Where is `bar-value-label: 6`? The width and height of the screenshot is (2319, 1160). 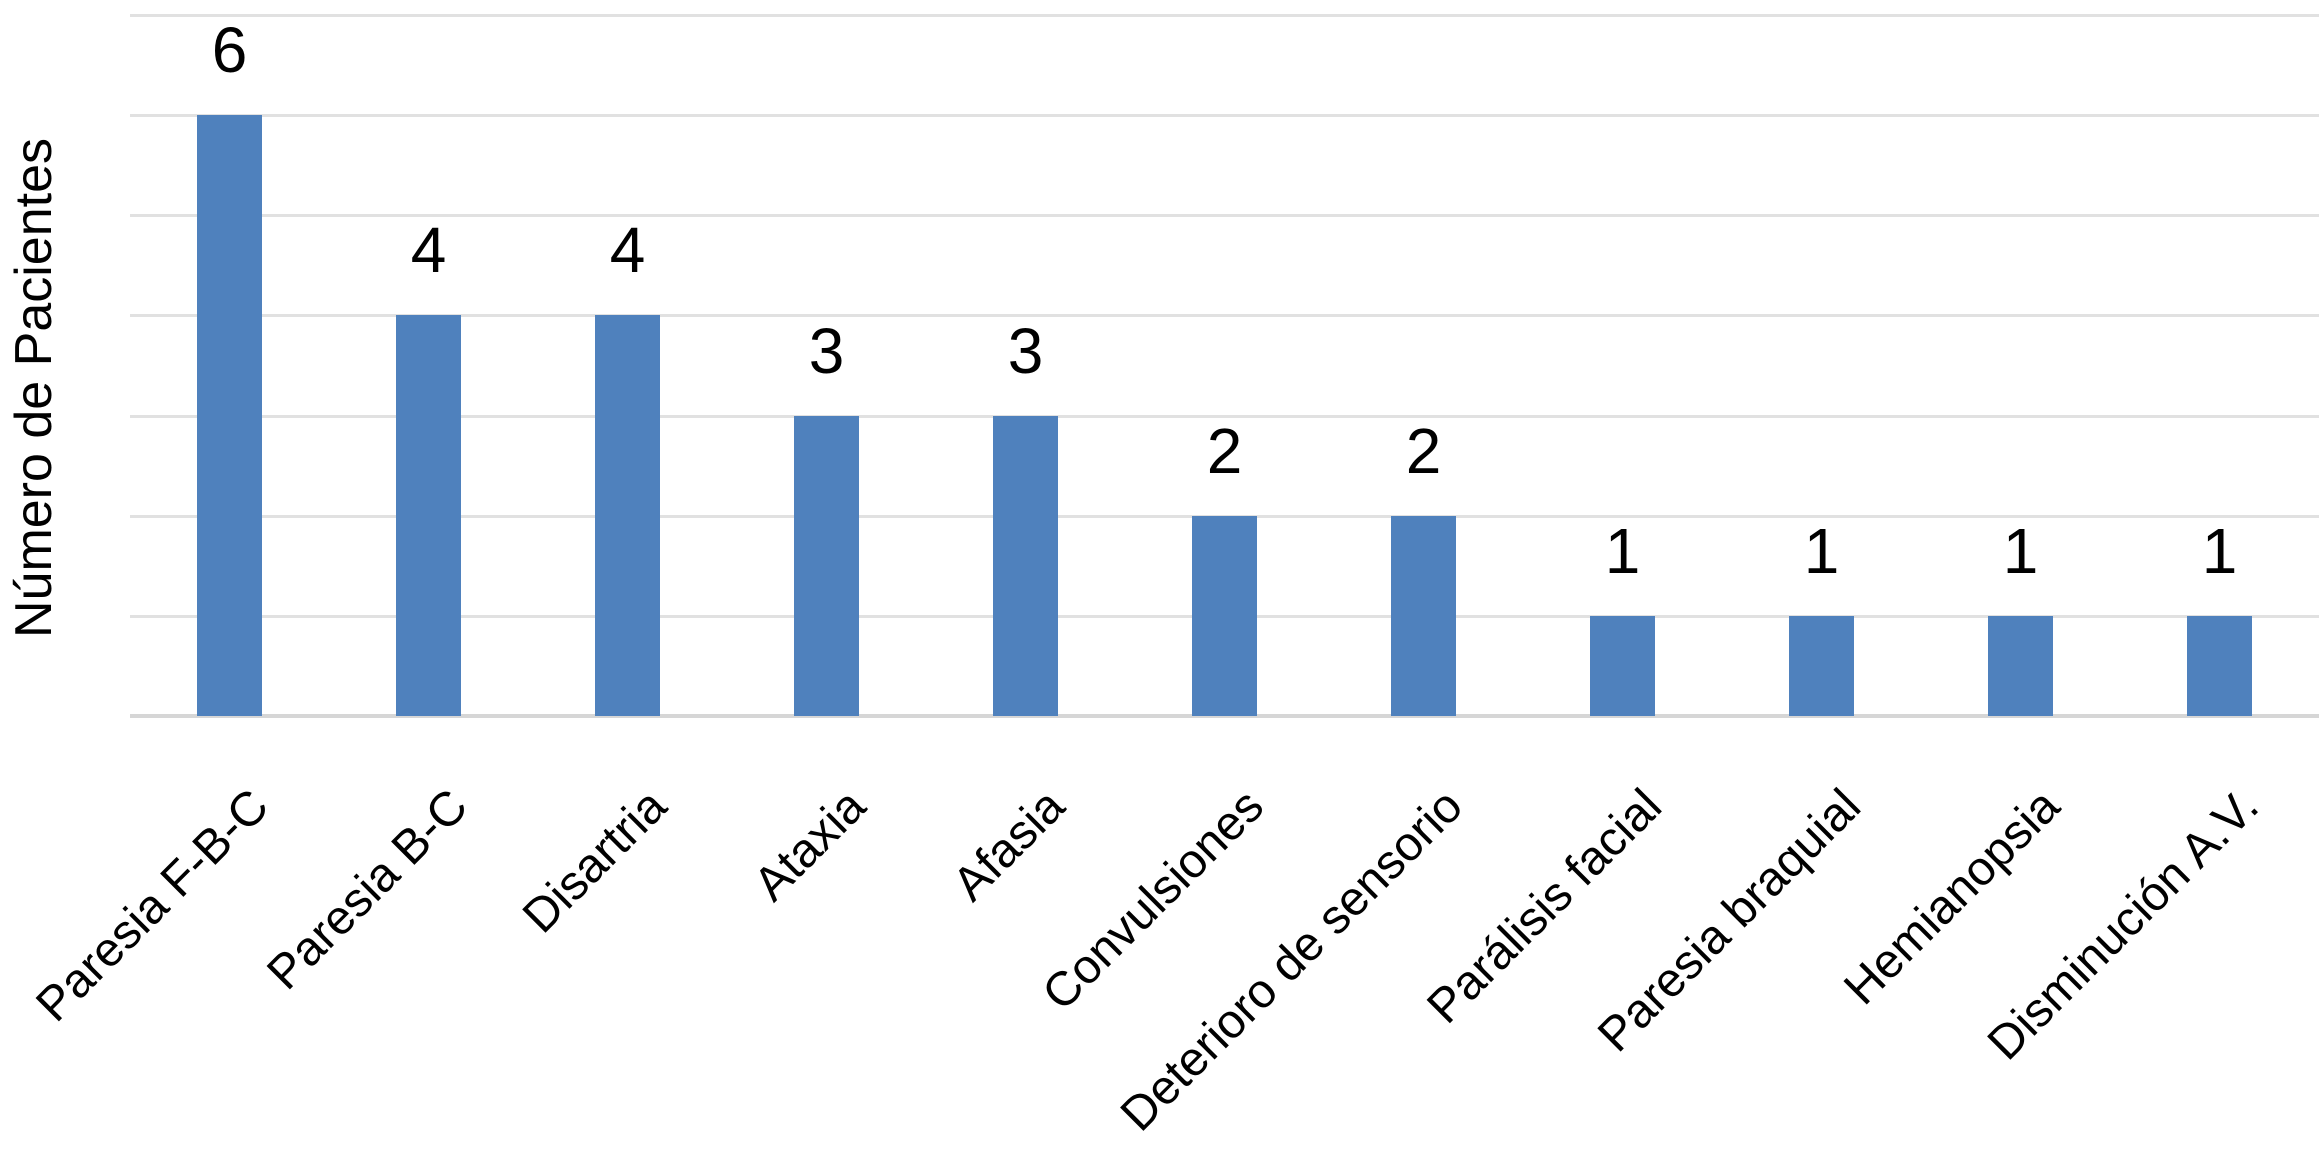
bar-value-label: 6 is located at coordinates (229, 50).